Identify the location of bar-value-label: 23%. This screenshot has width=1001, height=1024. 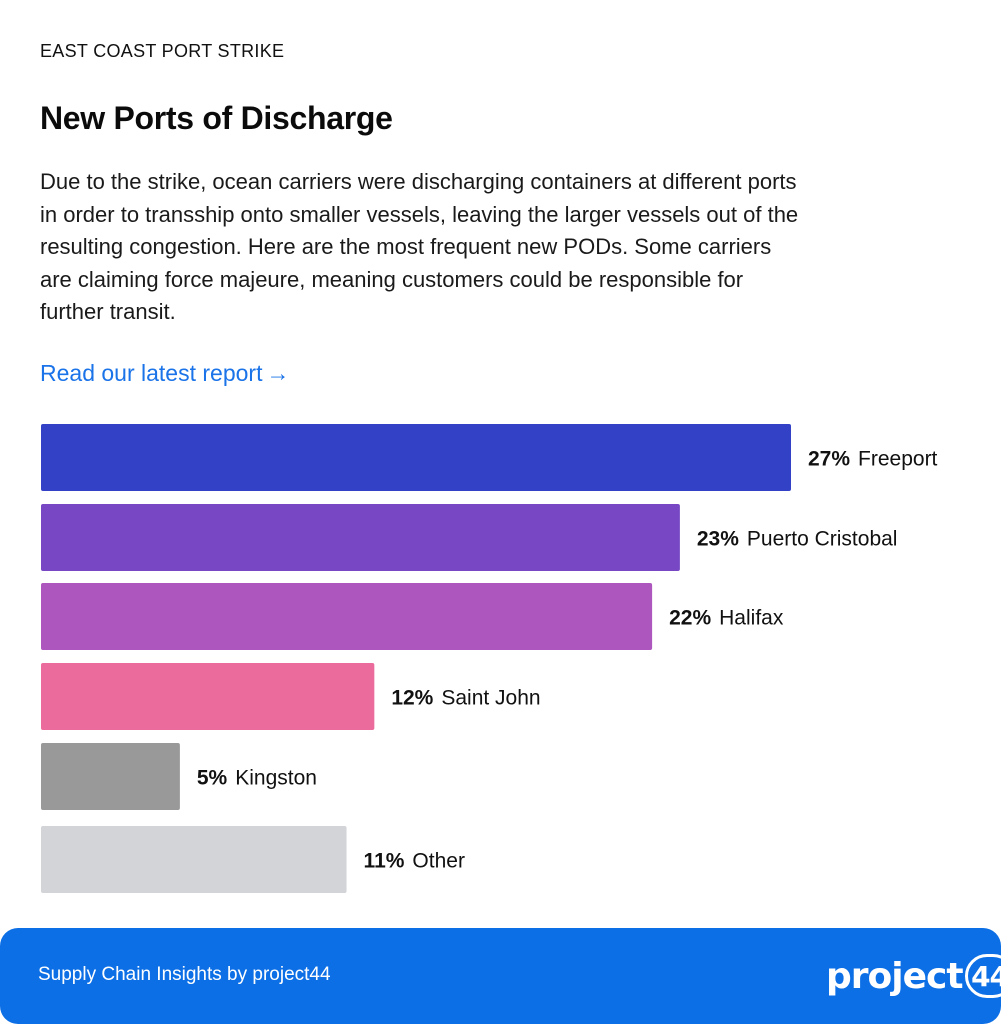
(718, 539).